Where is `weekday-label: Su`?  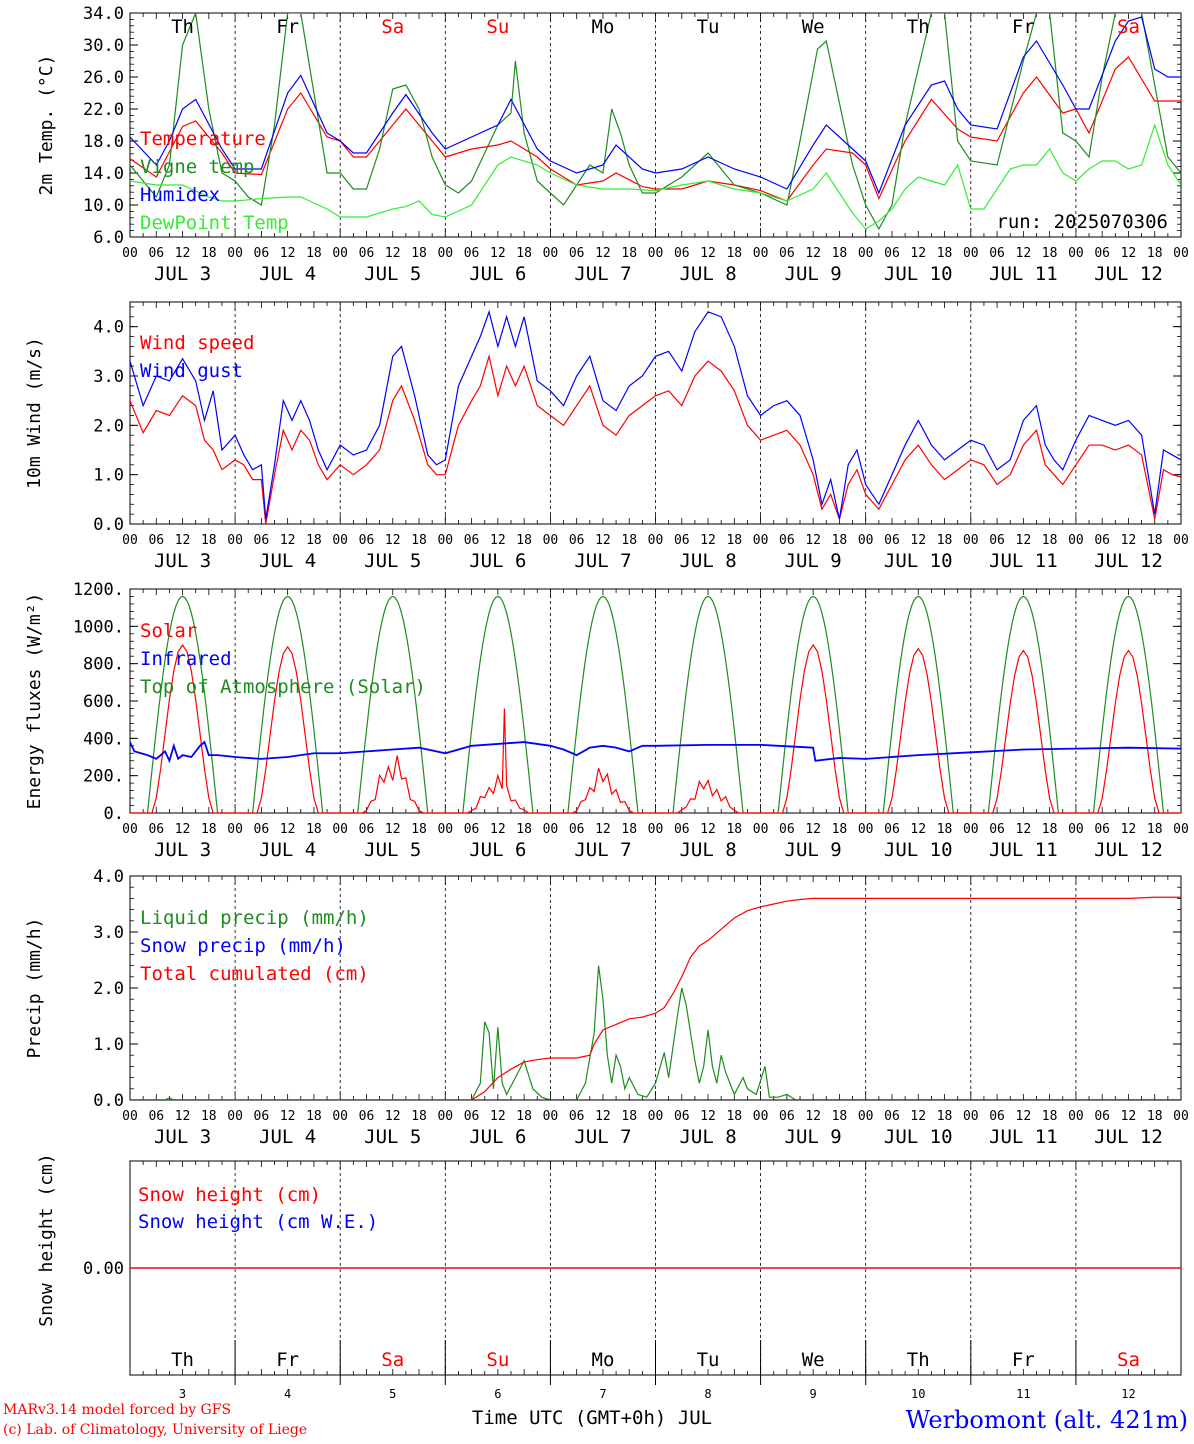
weekday-label: Su is located at coordinates (497, 1360).